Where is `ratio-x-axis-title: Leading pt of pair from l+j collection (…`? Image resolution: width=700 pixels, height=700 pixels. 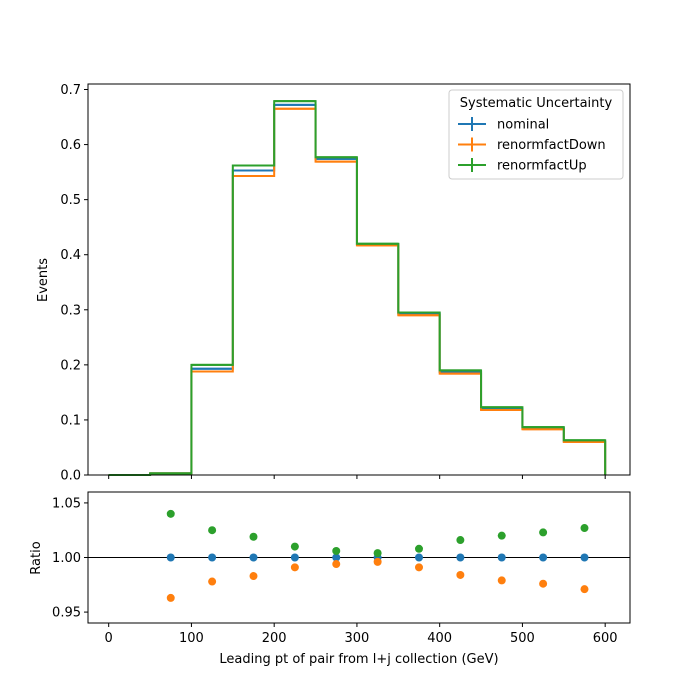
ratio-x-axis-title: Leading pt of pair from l+j collection (… is located at coordinates (358, 659).